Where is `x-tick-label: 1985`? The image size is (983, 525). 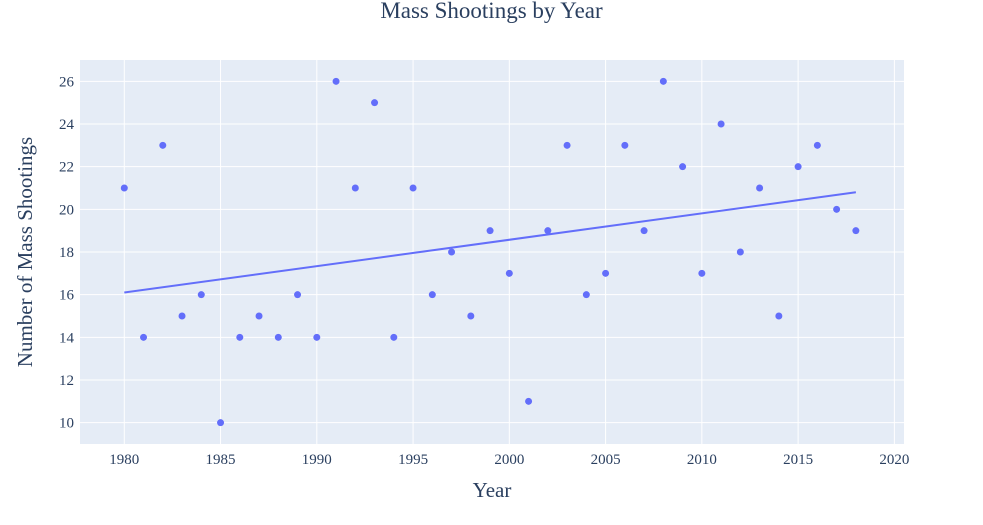
x-tick-label: 1985 is located at coordinates (221, 460).